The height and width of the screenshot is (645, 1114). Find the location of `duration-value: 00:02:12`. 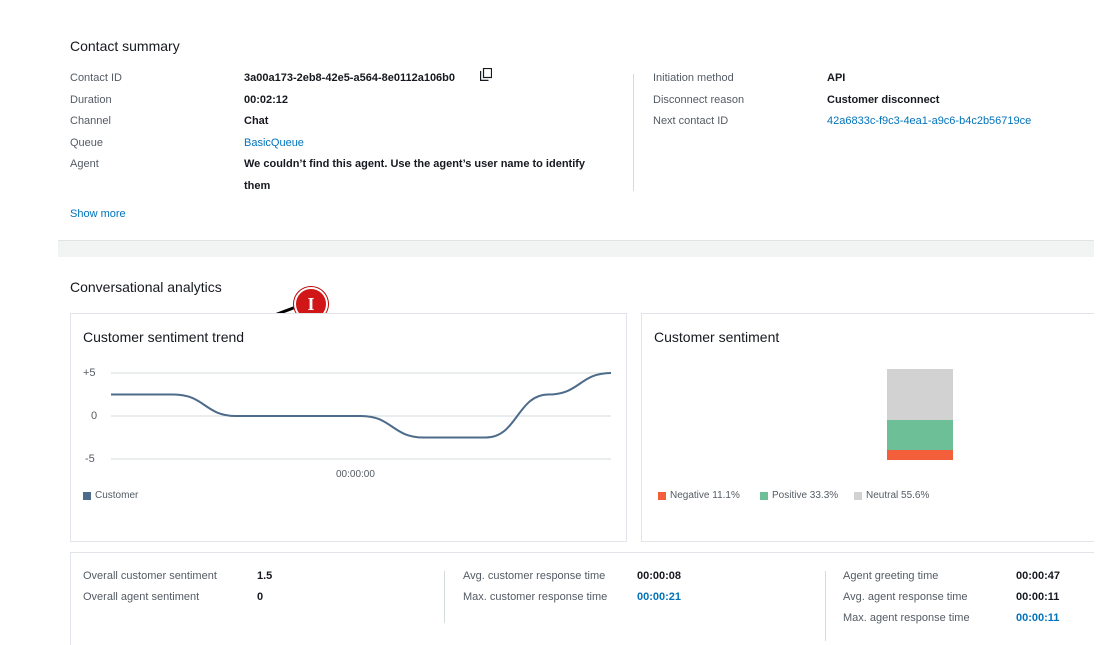

duration-value: 00:02:12 is located at coordinates (266, 100).